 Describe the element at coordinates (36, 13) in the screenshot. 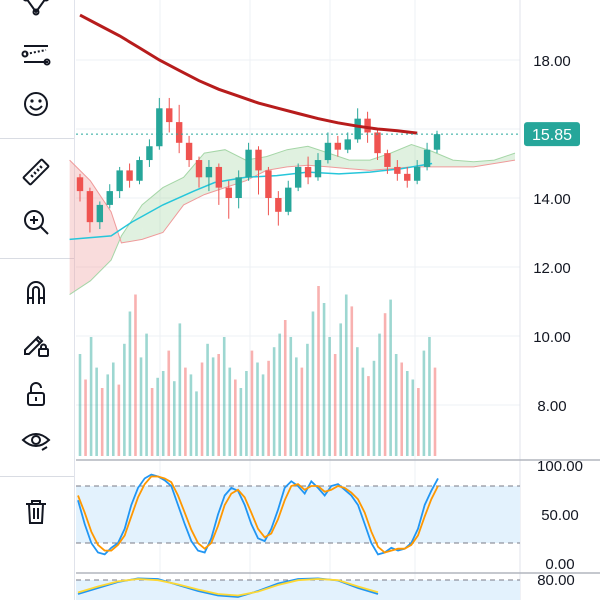

I see `pattern-tool-icon` at that location.